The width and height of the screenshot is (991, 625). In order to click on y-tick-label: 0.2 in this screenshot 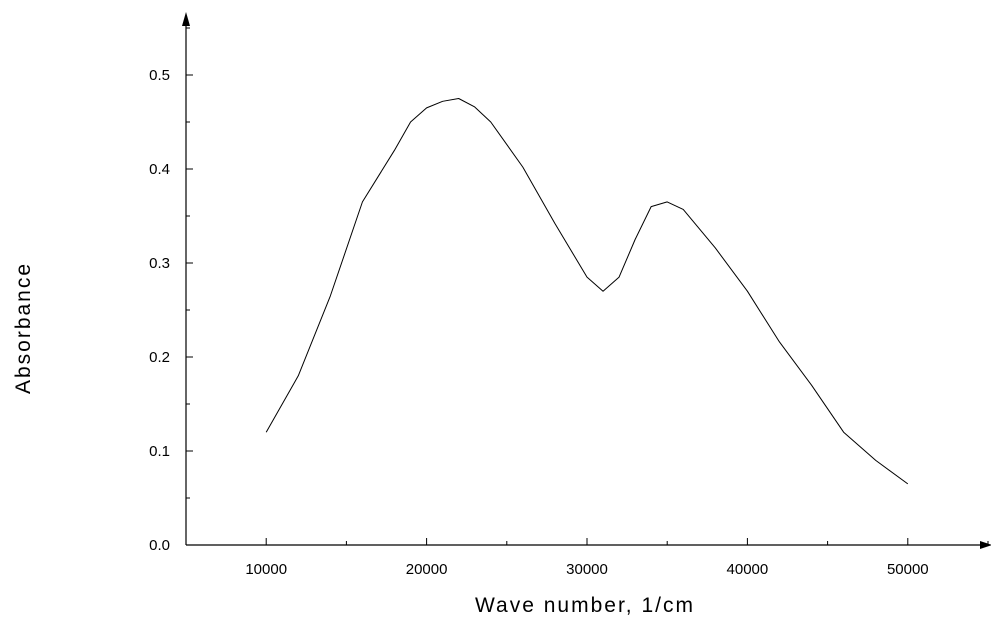, I will do `click(159, 357)`.